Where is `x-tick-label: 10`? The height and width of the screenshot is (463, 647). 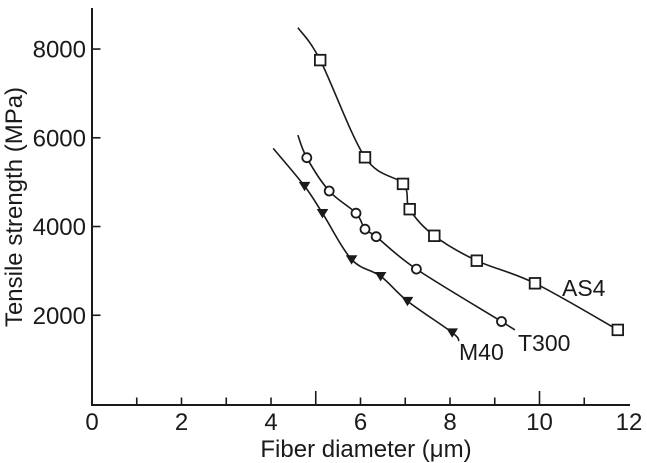 x-tick-label: 10 is located at coordinates (539, 422).